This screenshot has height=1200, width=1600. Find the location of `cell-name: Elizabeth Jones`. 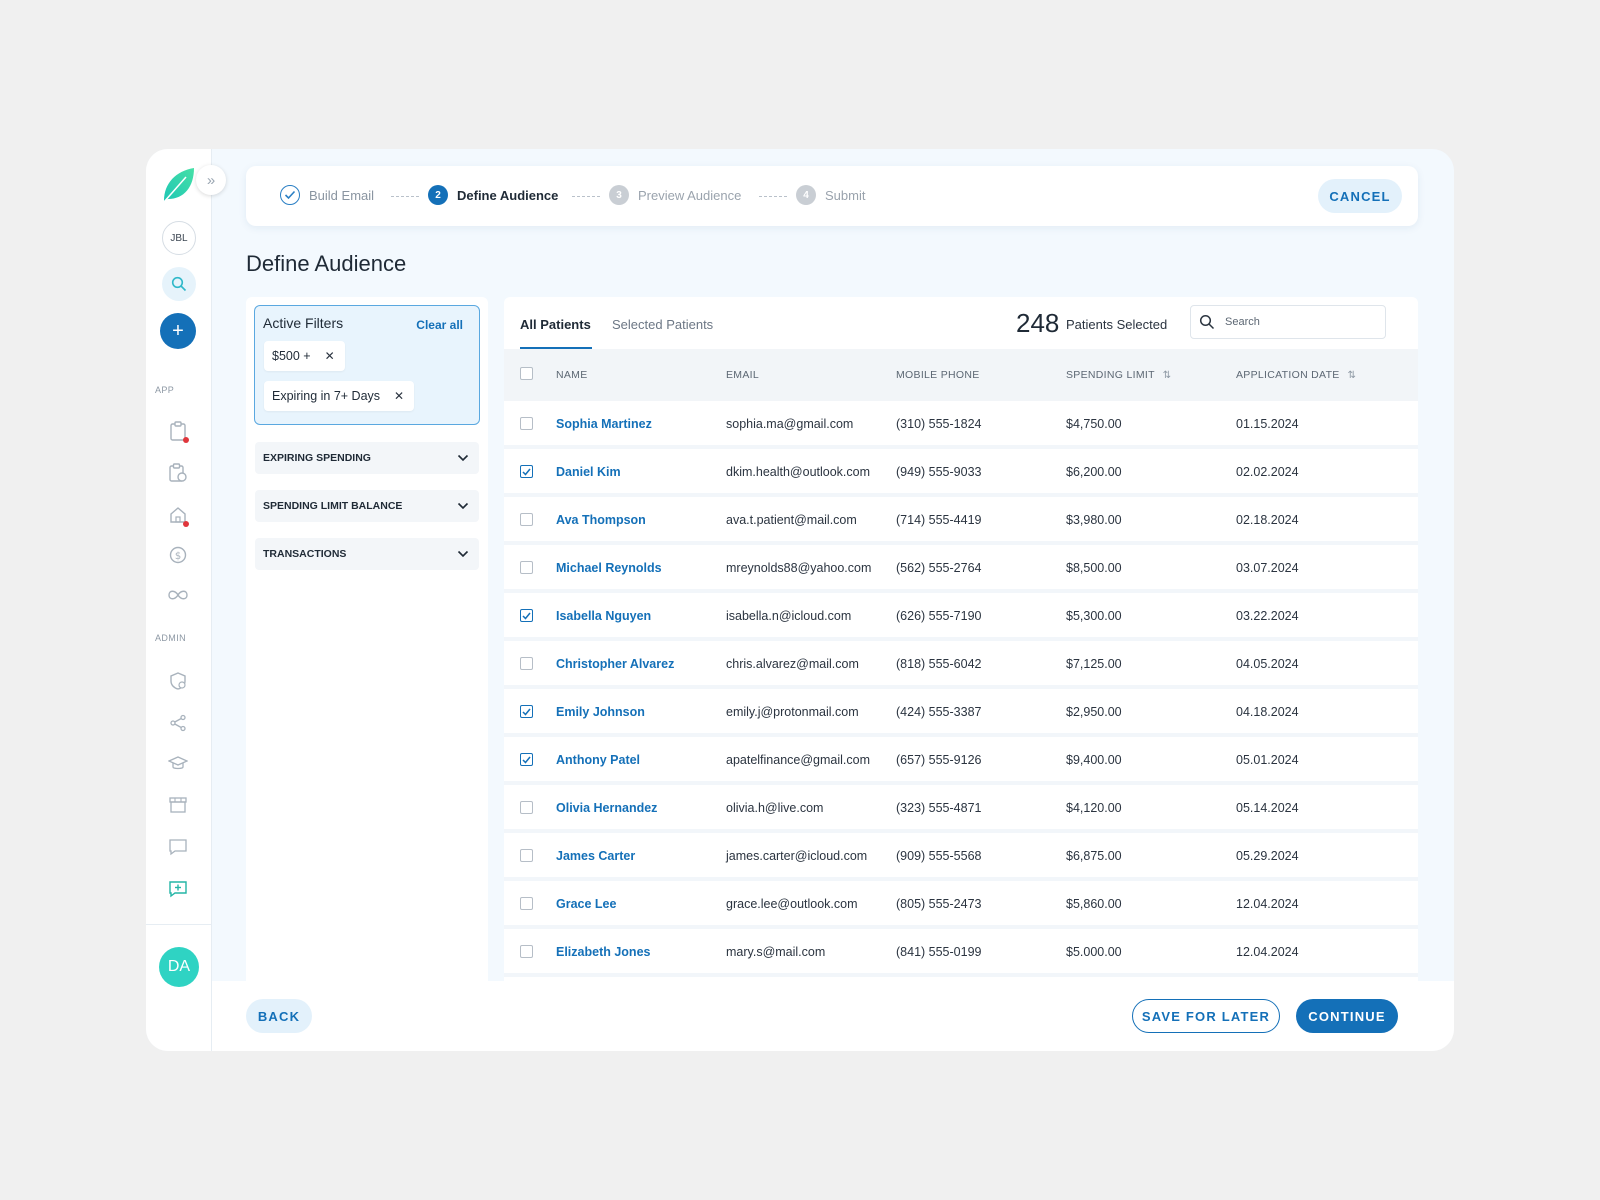

cell-name: Elizabeth Jones is located at coordinates (603, 952).